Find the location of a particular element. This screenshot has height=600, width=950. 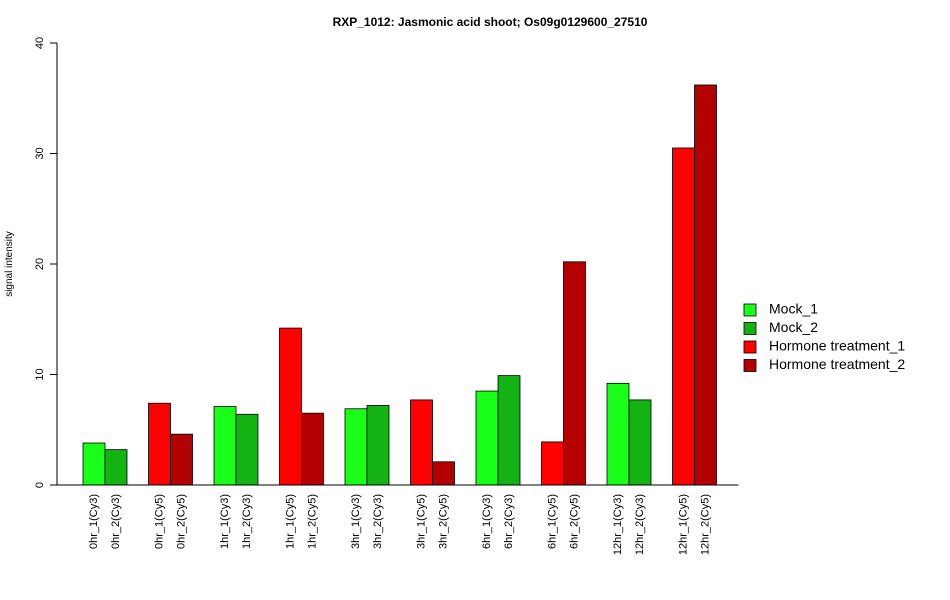

x-tick-label: 0hr_1(Cy3) is located at coordinates (94, 521).